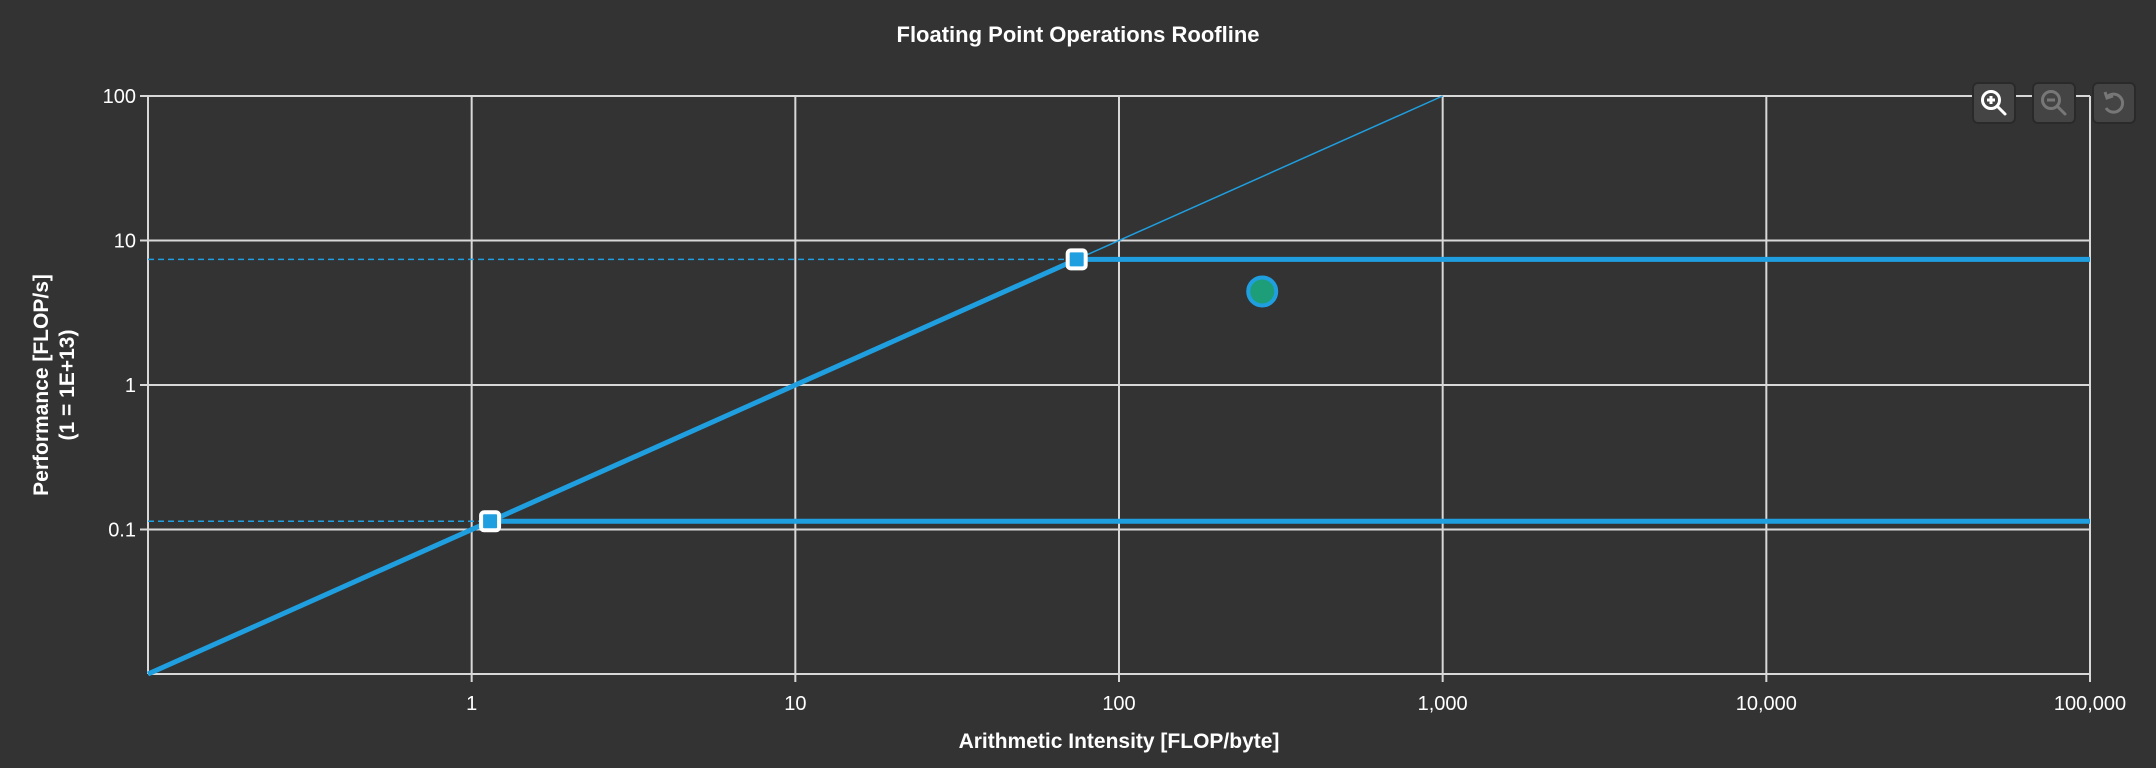  What do you see at coordinates (1118, 704) in the screenshot?
I see `x-tick-label: 100` at bounding box center [1118, 704].